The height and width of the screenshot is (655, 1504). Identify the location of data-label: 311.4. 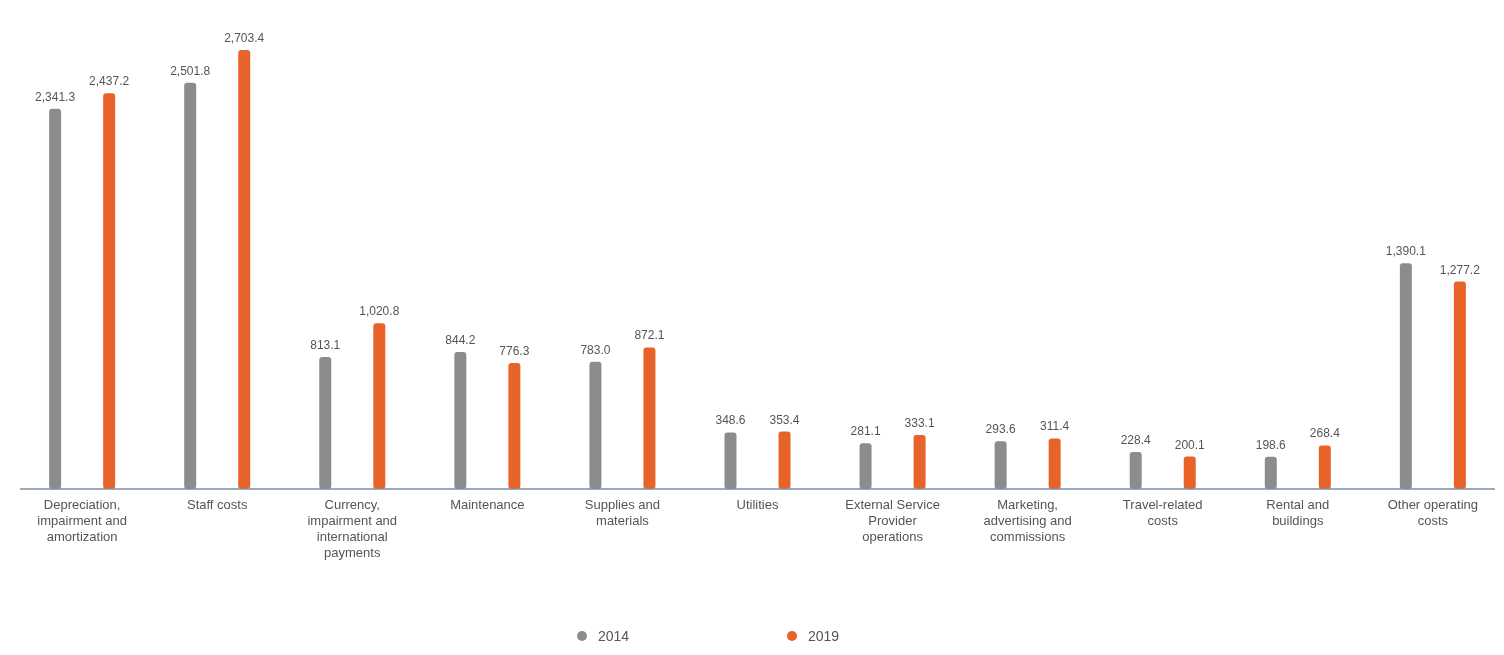
(1055, 426).